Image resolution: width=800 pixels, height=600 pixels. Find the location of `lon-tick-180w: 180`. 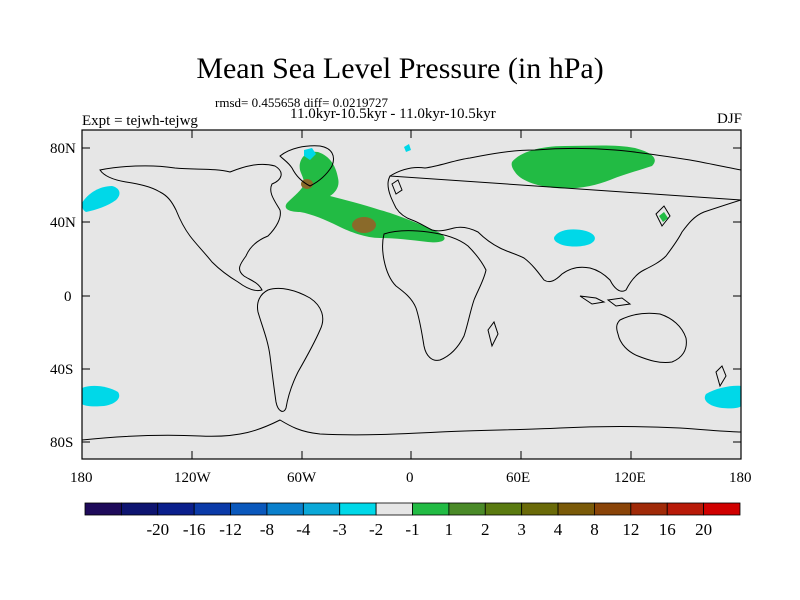

lon-tick-180w: 180 is located at coordinates (81, 478).